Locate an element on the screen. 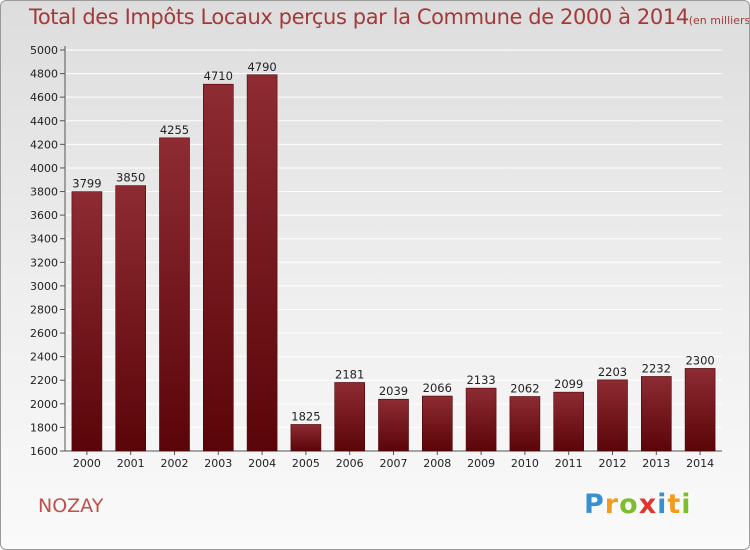 The height and width of the screenshot is (550, 750). bar-2002 is located at coordinates (174, 294).